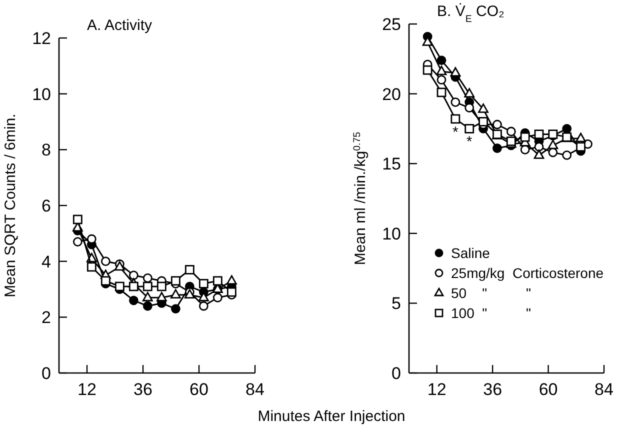 Image resolution: width=631 pixels, height=429 pixels. I want to click on y-tick-label: 6, so click(46, 206).